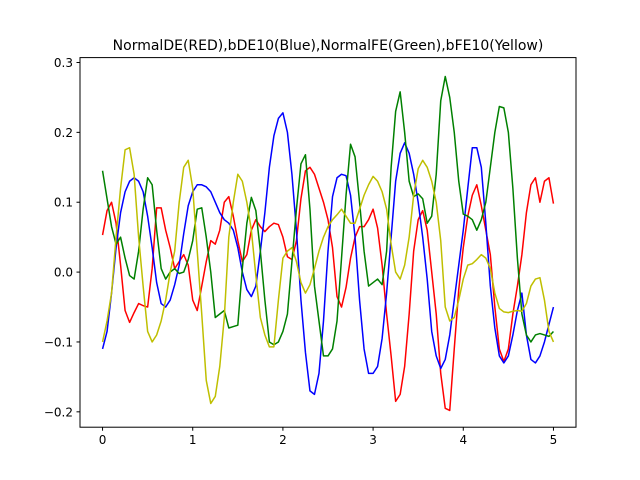 This screenshot has height=480, width=640. Describe the element at coordinates (103, 440) in the screenshot. I see `x-tick-label: 0` at that location.